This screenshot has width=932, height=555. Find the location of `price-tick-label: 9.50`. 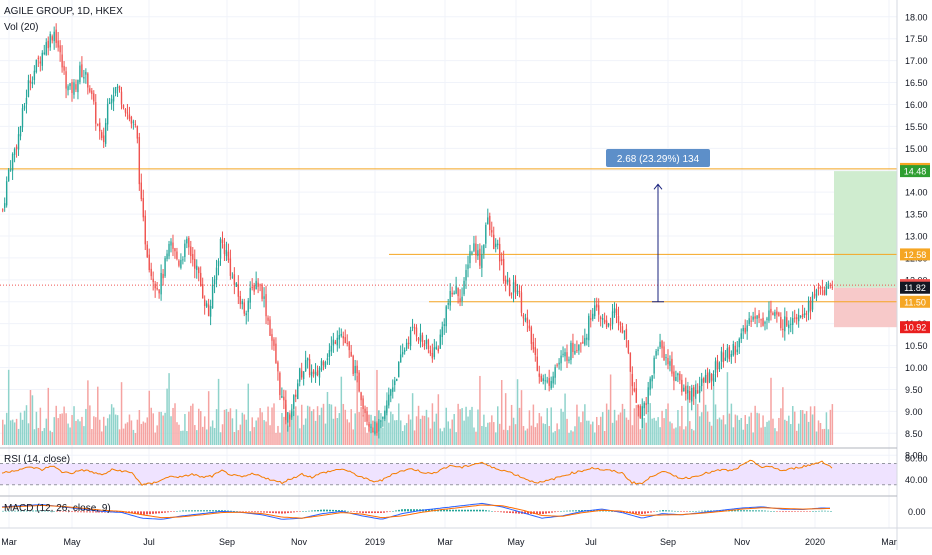

price-tick-label: 9.50 is located at coordinates (914, 390).